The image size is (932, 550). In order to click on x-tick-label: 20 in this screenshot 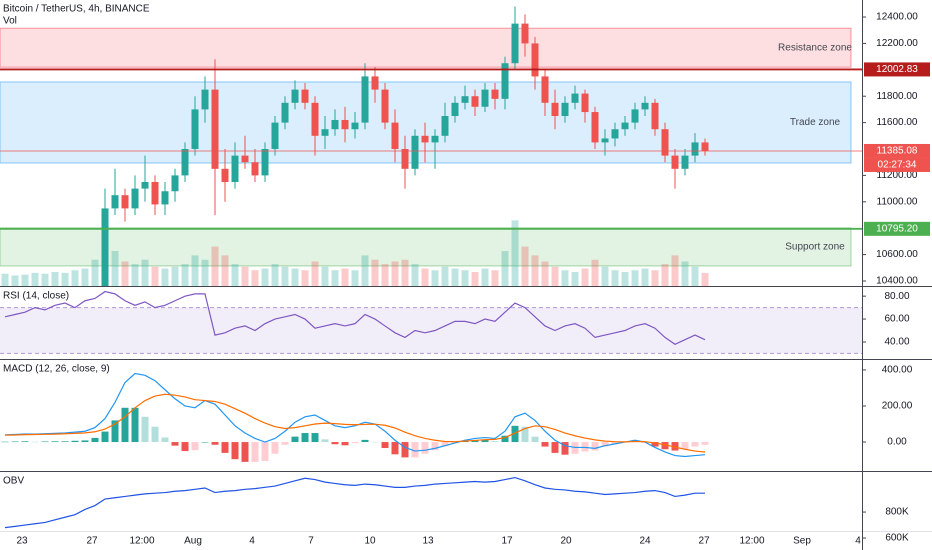, I will do `click(566, 541)`.